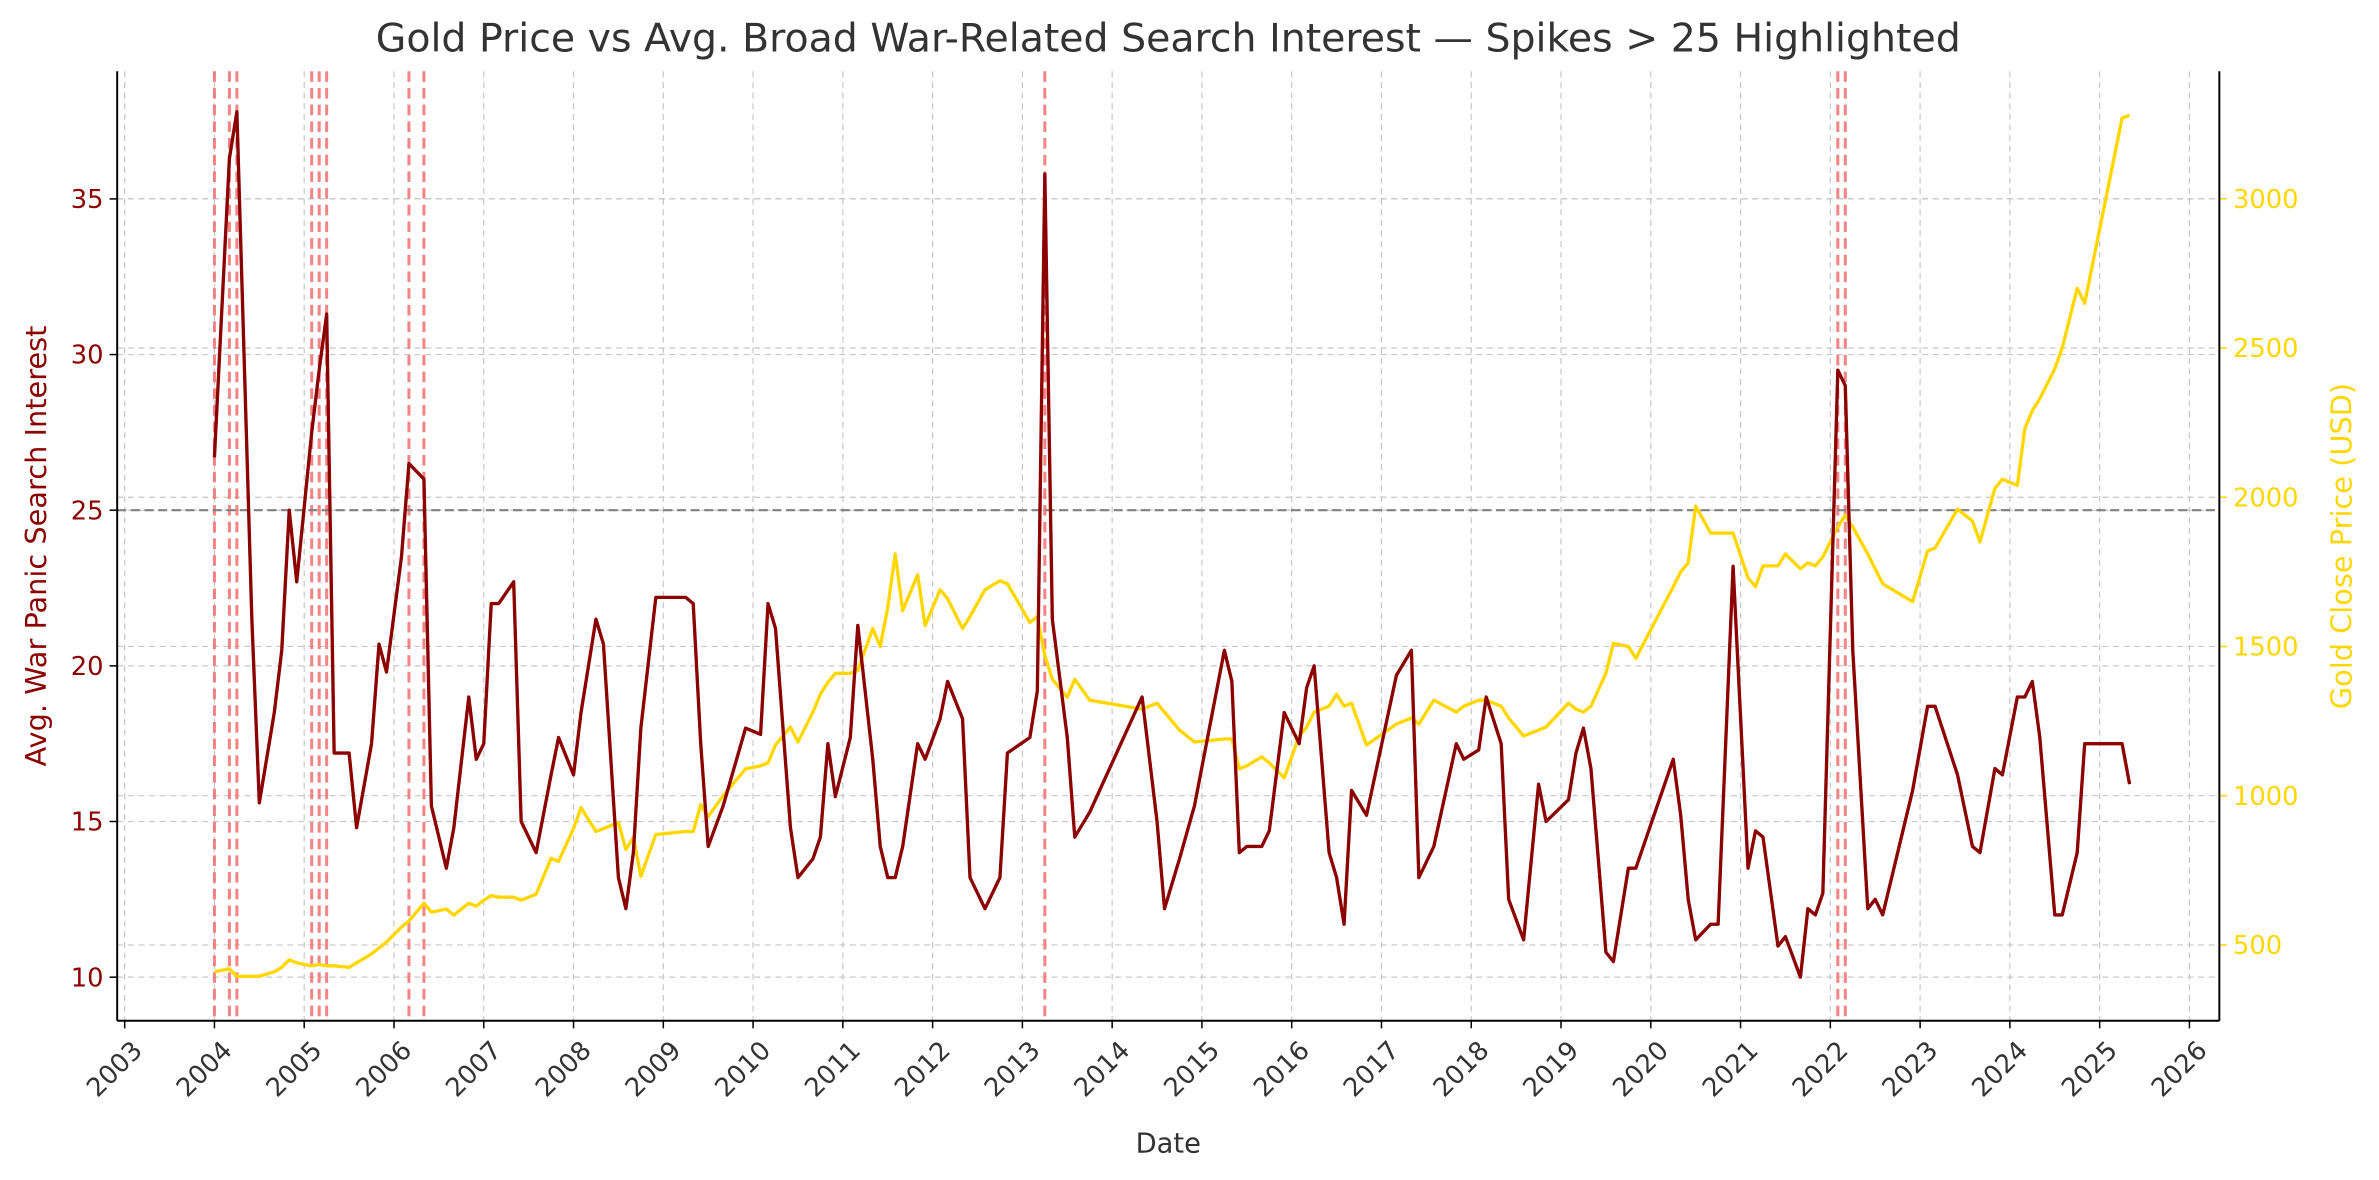  What do you see at coordinates (923, 1070) in the screenshot?
I see `x-tick-label: 2012` at bounding box center [923, 1070].